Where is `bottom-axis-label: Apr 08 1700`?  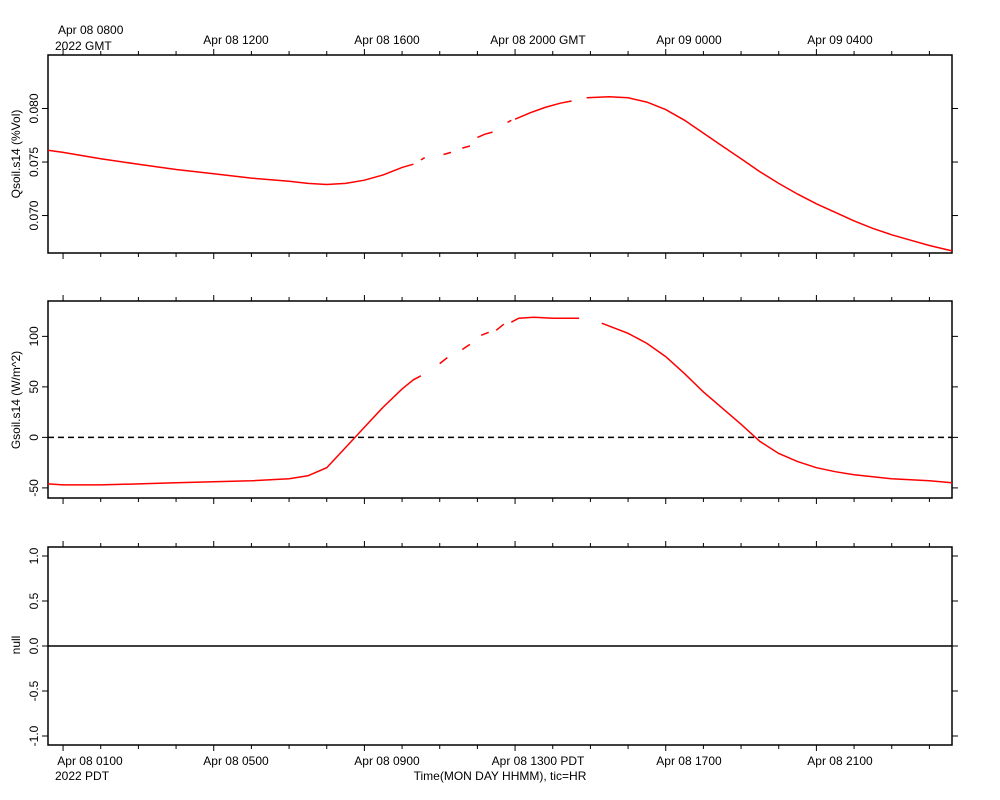
bottom-axis-label: Apr 08 1700 is located at coordinates (689, 761).